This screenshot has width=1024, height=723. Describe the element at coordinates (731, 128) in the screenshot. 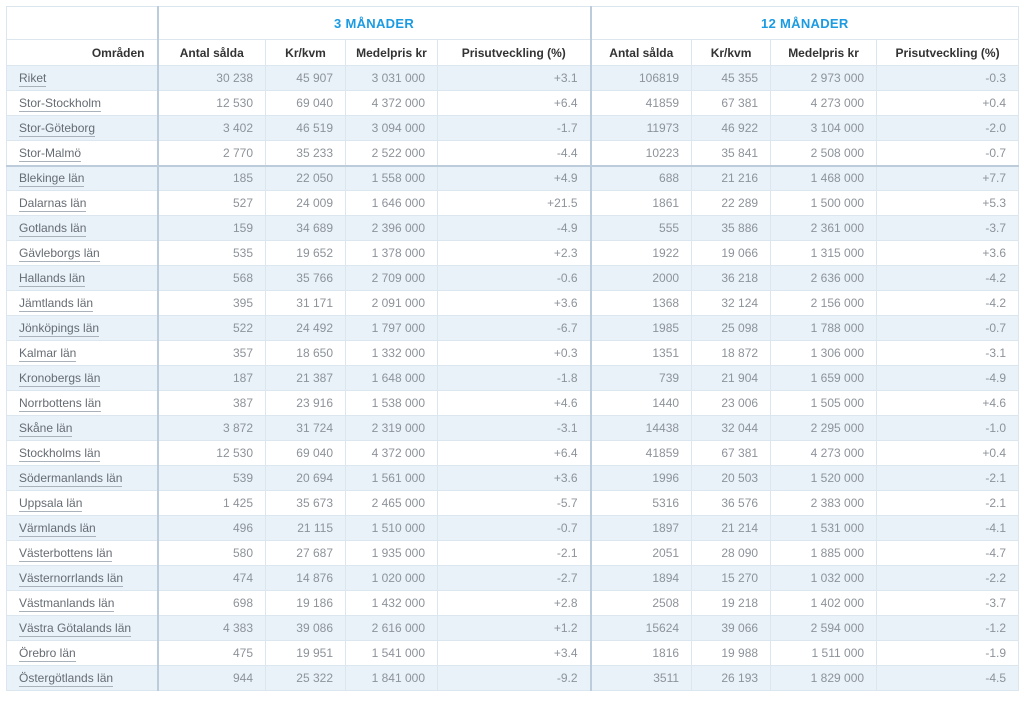

I see `cell-kr-kvm-12m: 46 922` at that location.